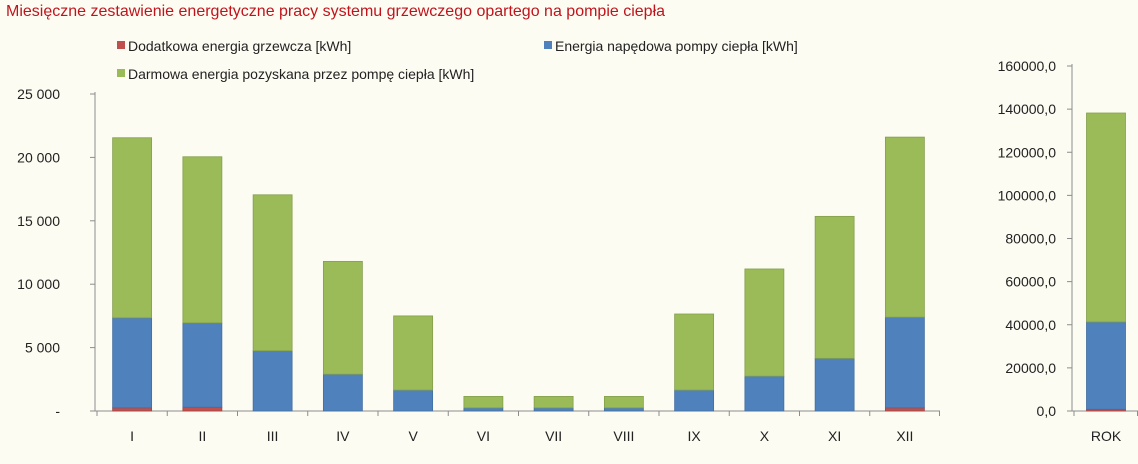 This screenshot has width=1138, height=464. What do you see at coordinates (38, 284) in the screenshot?
I see `y-tick-label: 10 000` at bounding box center [38, 284].